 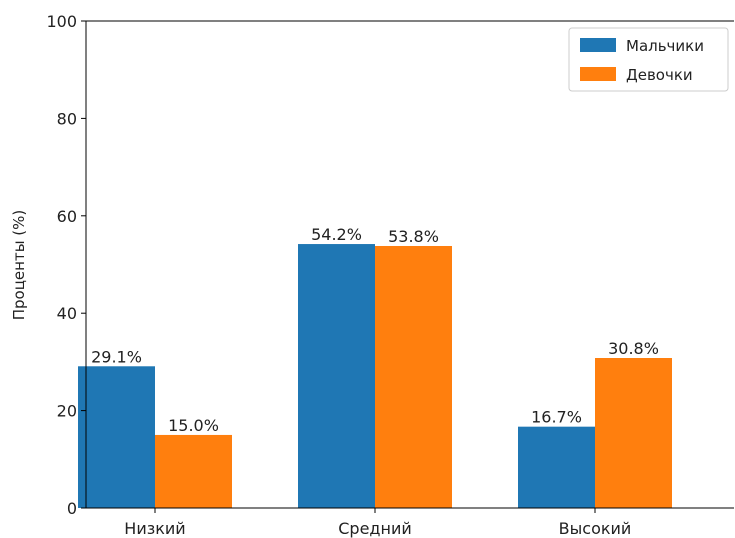 What do you see at coordinates (193, 425) in the screenshot?
I see `data-label-series-1-0: 15.0%` at bounding box center [193, 425].